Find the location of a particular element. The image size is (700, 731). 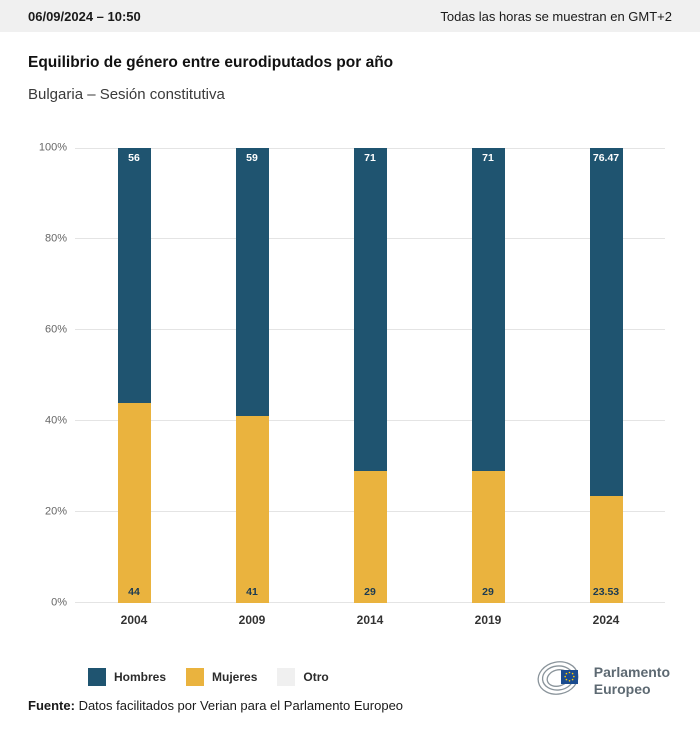

x-axis-category-label: 2009 is located at coordinates (252, 620).